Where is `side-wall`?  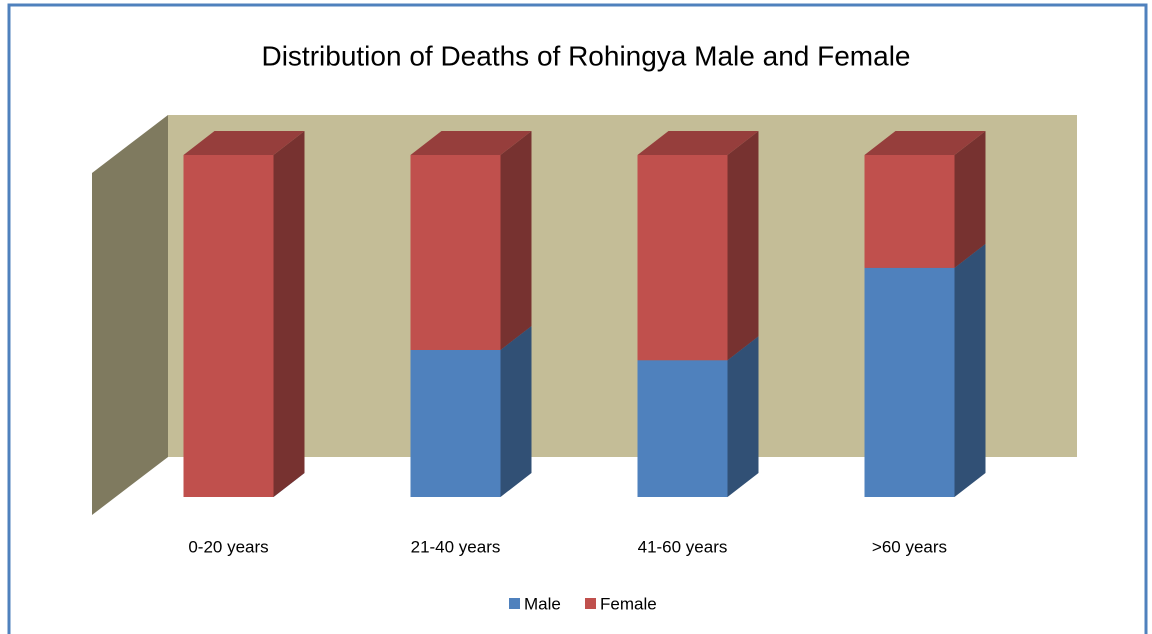 side-wall is located at coordinates (130, 315).